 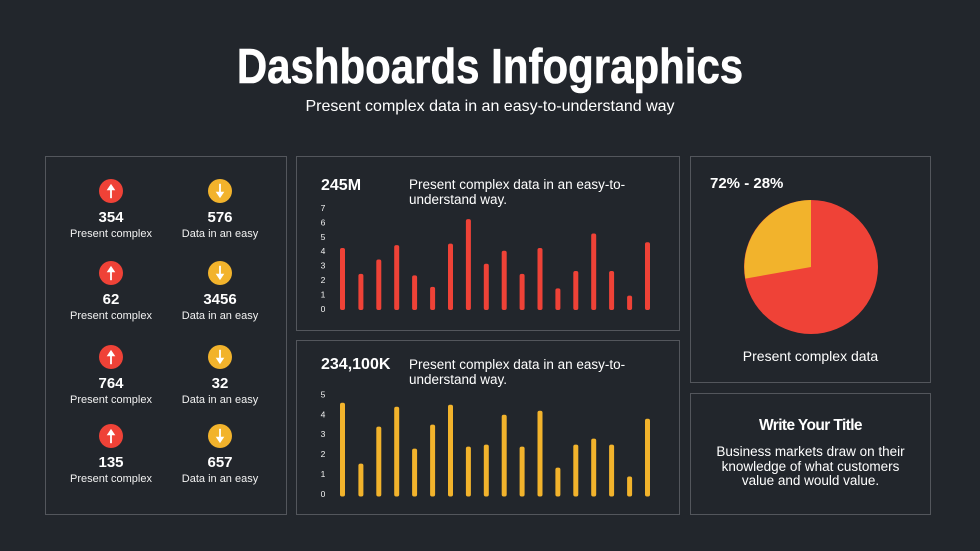 I want to click on svg-text: 6, so click(x=323, y=222).